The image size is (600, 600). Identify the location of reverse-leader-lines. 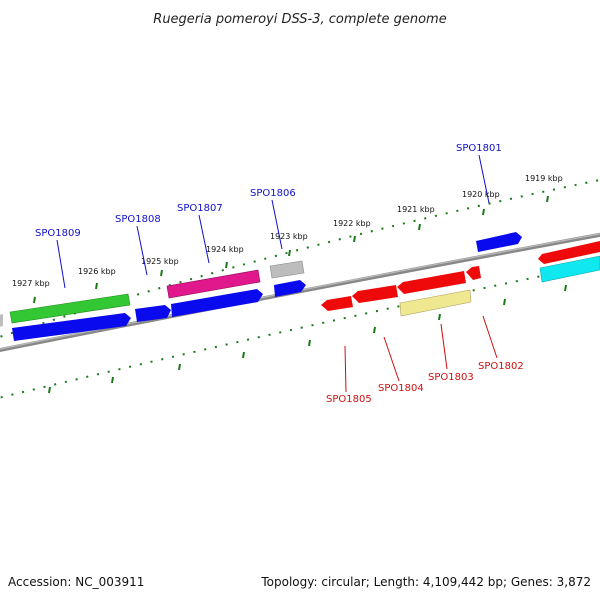
(421, 354).